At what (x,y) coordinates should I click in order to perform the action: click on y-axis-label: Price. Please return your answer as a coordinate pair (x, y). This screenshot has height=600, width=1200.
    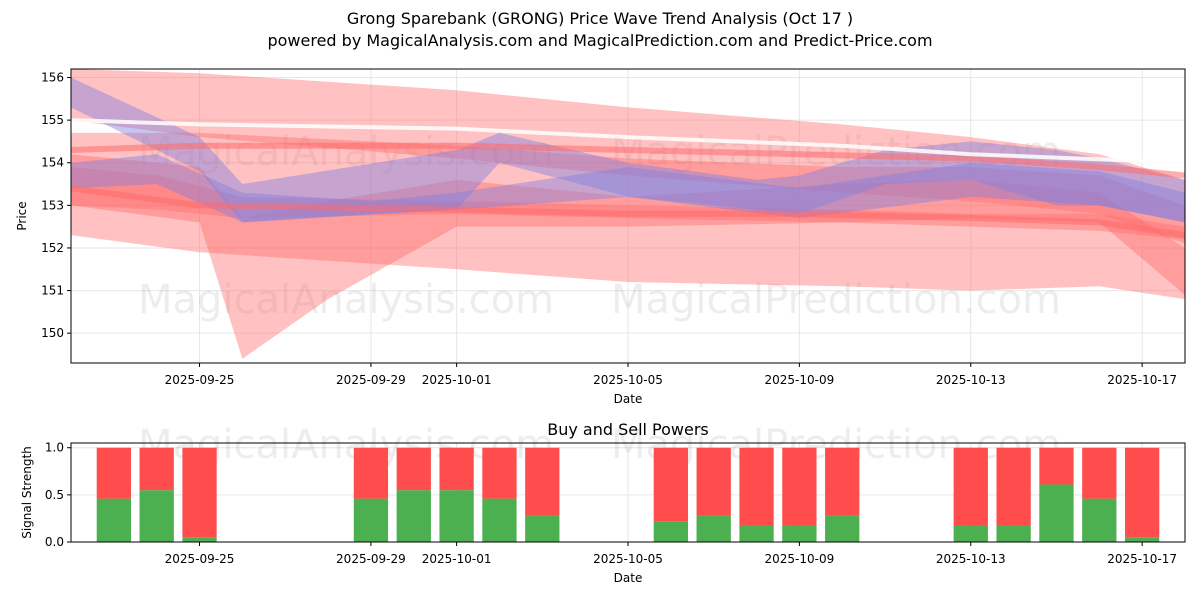
    Looking at the image, I should click on (22, 215).